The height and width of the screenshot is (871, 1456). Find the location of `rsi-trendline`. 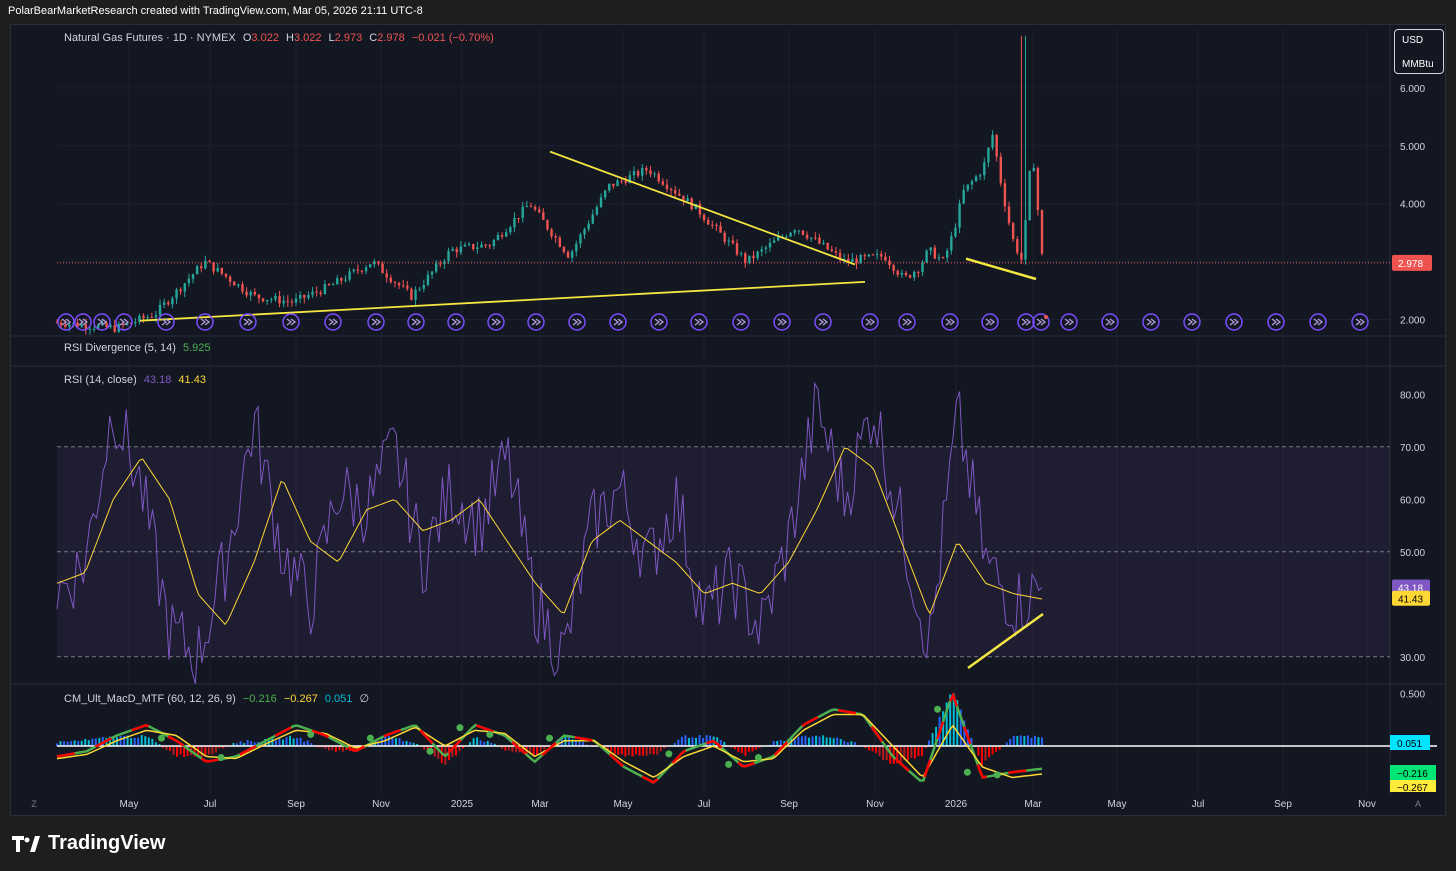

rsi-trendline is located at coordinates (1005, 641).